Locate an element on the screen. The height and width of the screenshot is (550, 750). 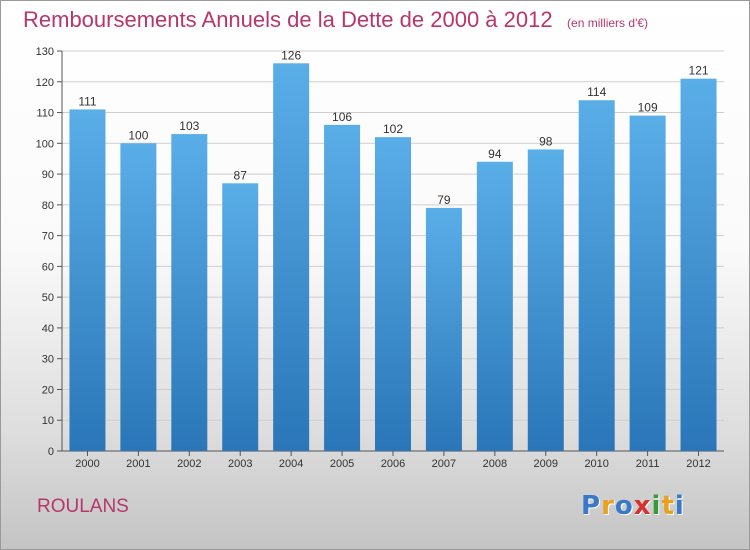
y-tick-label: 130 is located at coordinates (45, 52).